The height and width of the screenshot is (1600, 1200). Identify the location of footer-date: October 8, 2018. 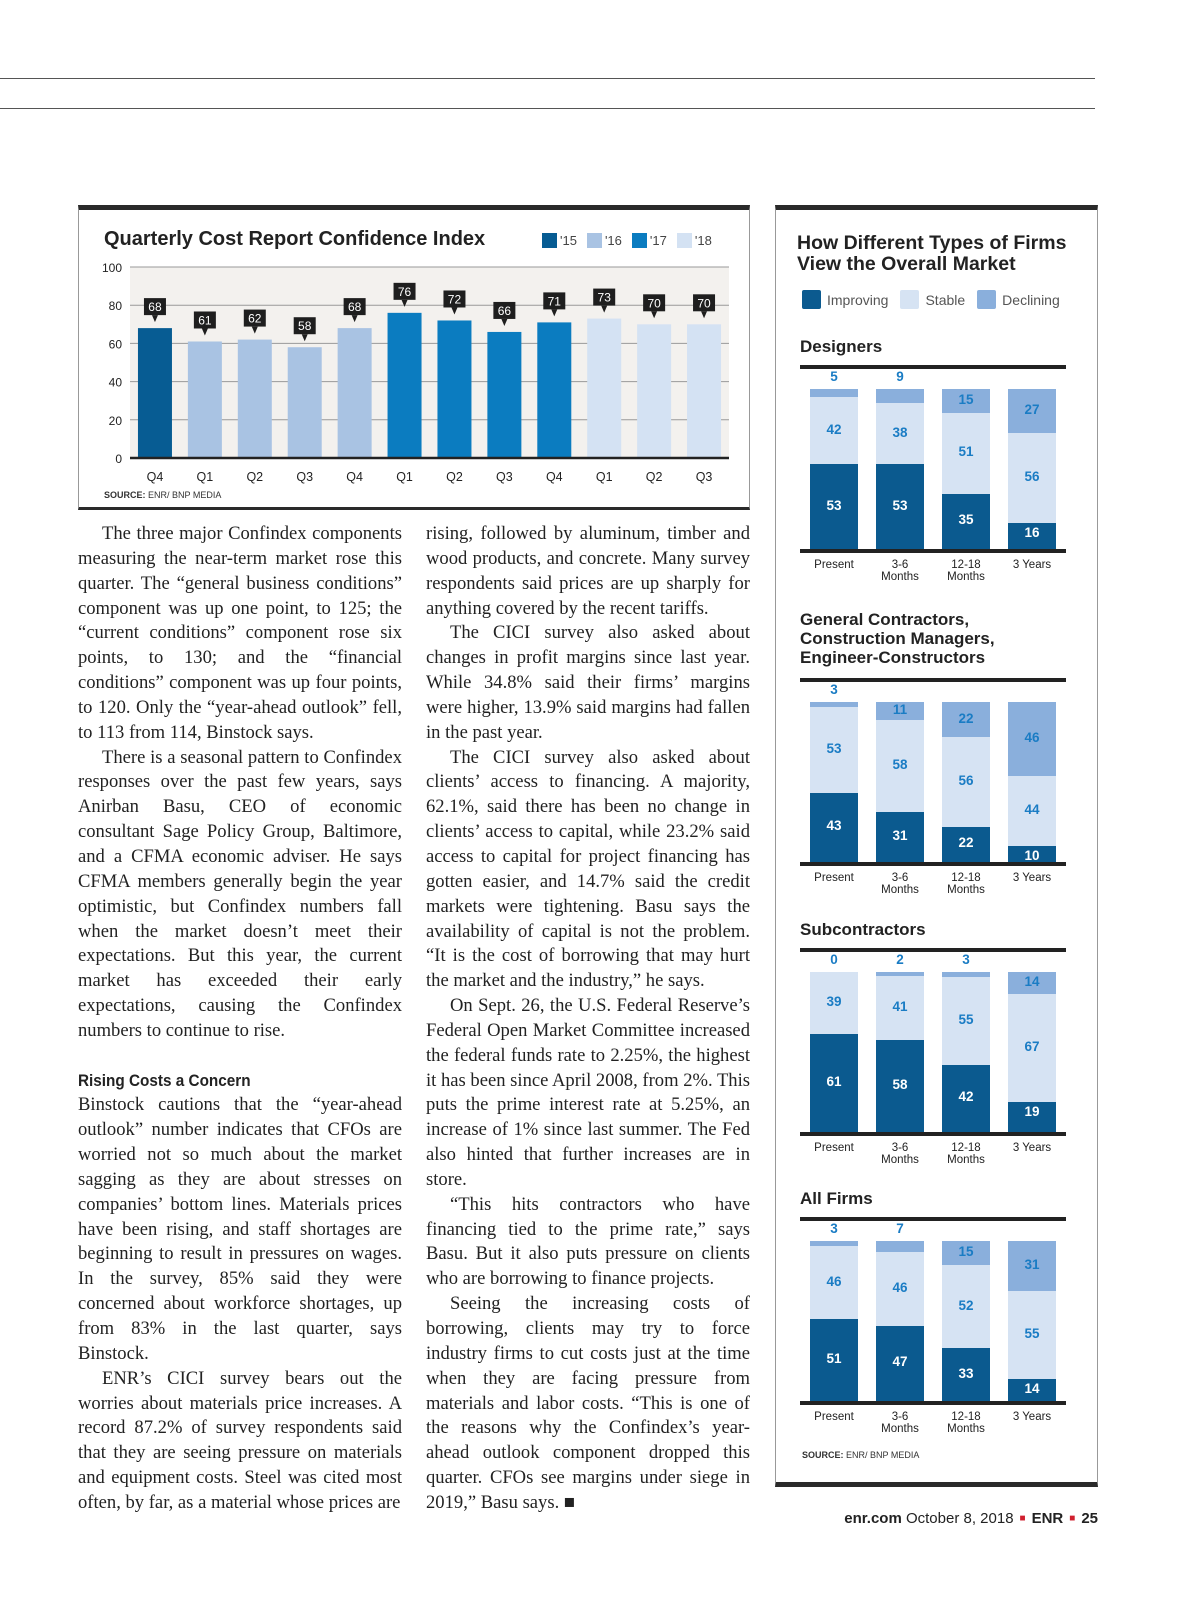
(959, 1518).